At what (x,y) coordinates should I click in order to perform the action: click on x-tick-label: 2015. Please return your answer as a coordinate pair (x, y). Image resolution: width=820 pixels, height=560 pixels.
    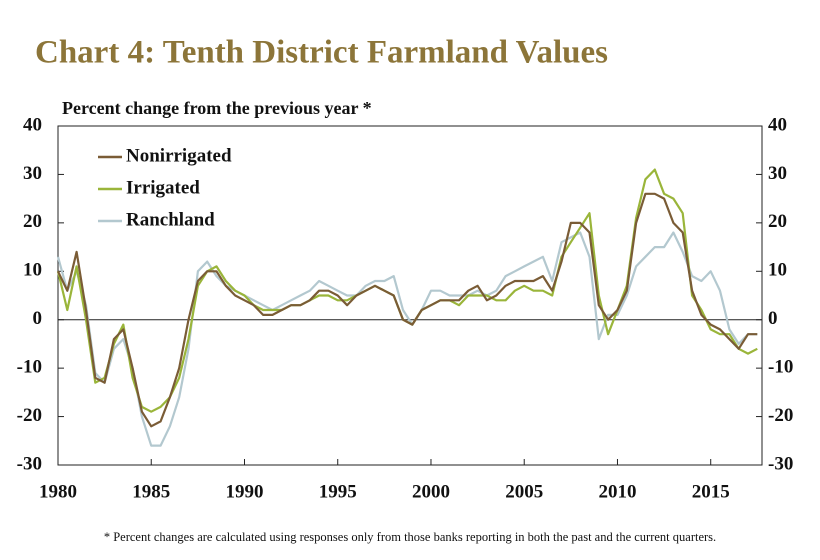
    Looking at the image, I should click on (711, 491).